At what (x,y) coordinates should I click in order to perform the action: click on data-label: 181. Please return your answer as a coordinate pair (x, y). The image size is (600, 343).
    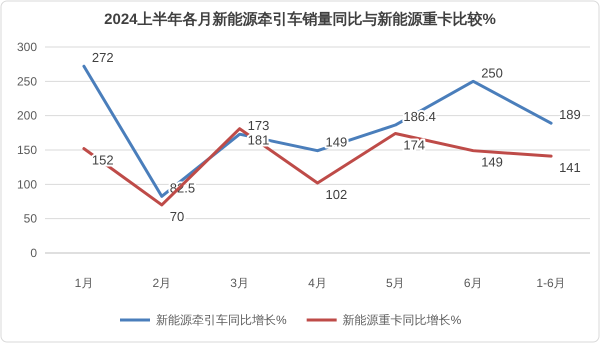
    Looking at the image, I should click on (259, 140).